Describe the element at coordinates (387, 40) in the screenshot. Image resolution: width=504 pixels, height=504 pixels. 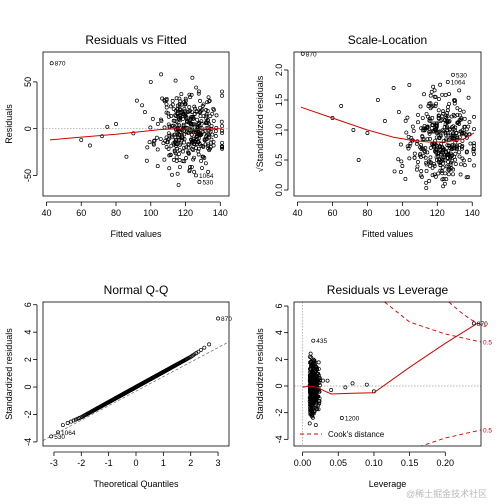
I see `plot-title: Scale-Location` at that location.